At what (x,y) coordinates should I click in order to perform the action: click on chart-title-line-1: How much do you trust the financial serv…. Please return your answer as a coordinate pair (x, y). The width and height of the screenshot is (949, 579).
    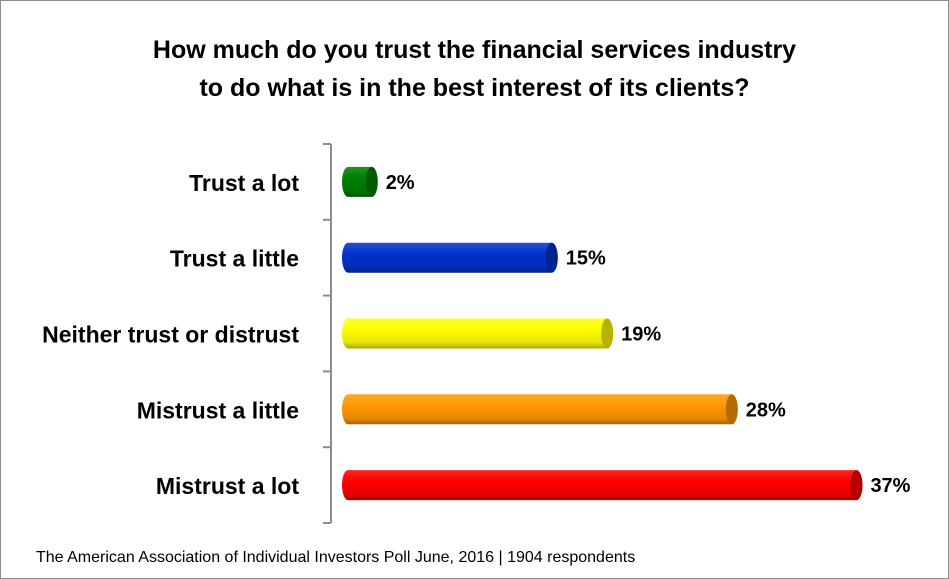
    Looking at the image, I should click on (474, 50).